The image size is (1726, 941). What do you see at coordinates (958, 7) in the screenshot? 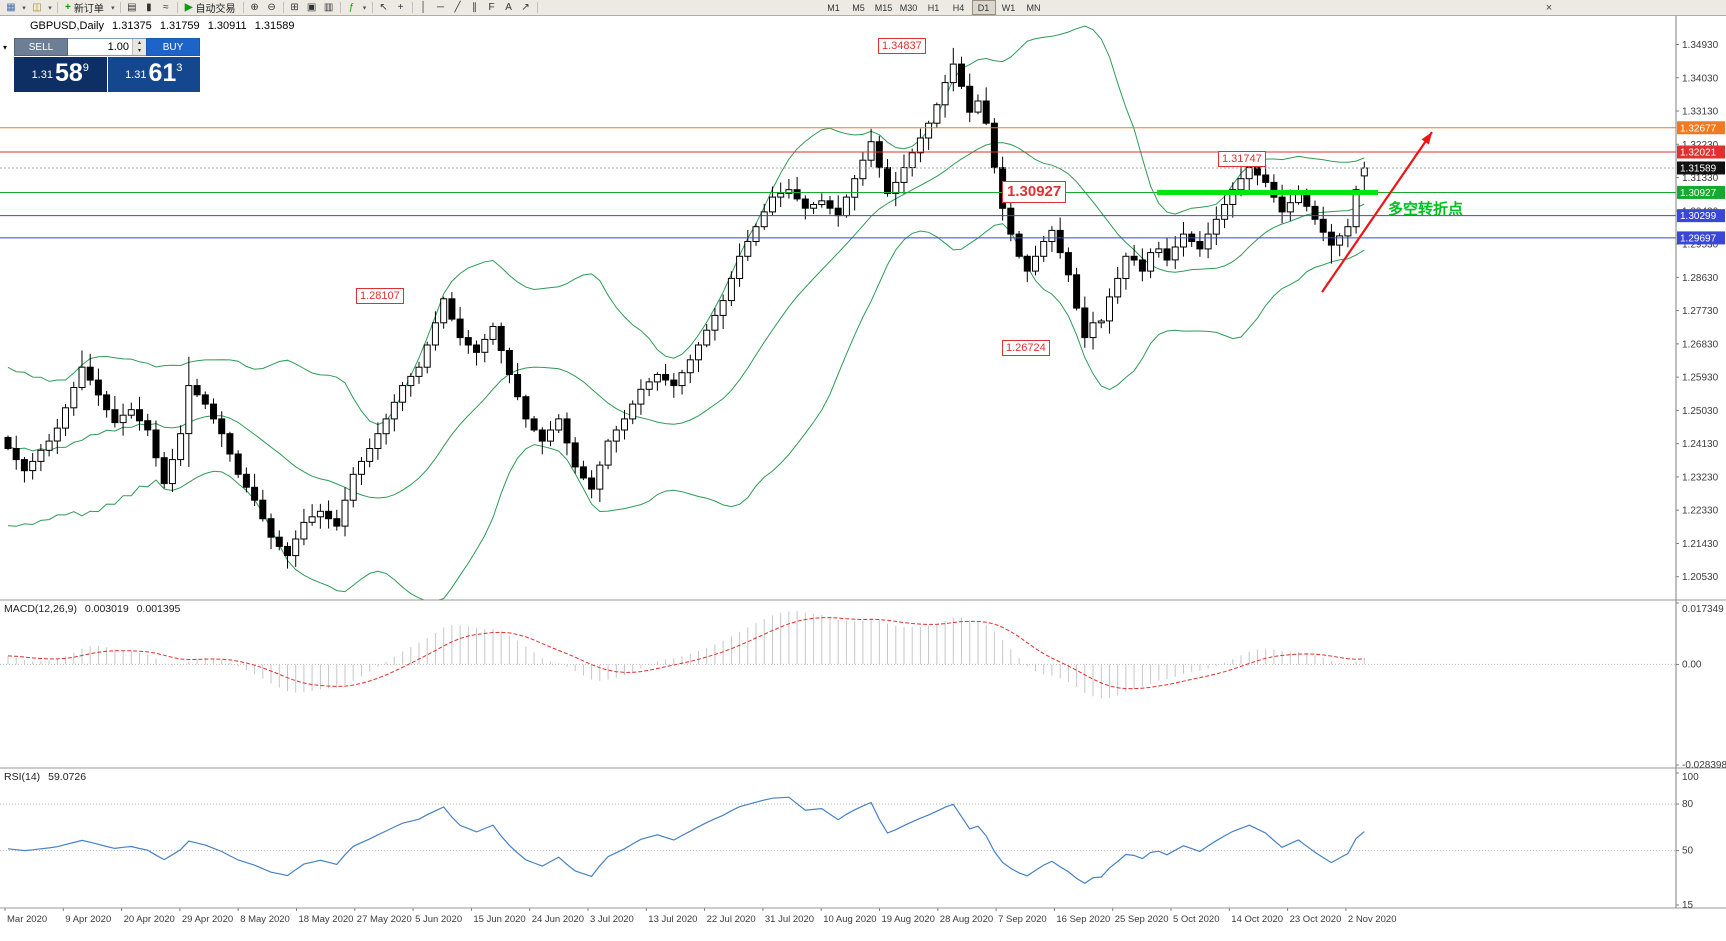
I see `timeframe-h4-button: H4` at bounding box center [958, 7].